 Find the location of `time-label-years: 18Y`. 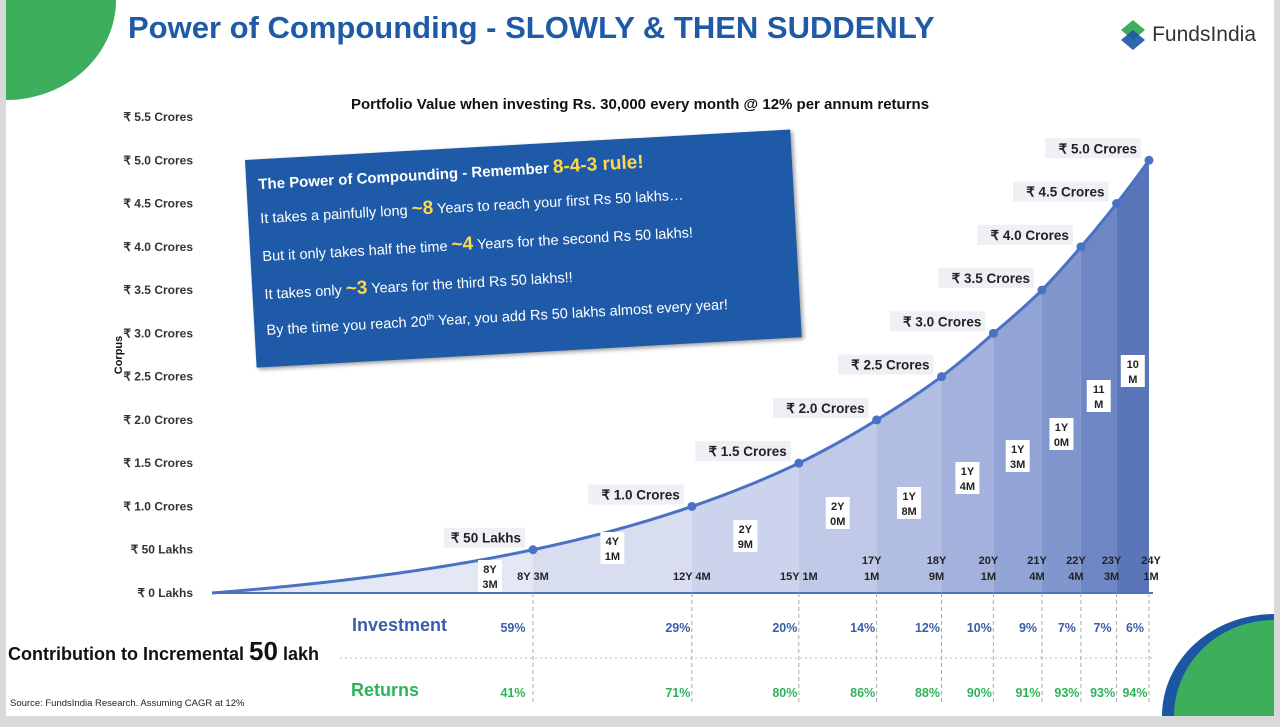

time-label-years: 18Y is located at coordinates (937, 561).